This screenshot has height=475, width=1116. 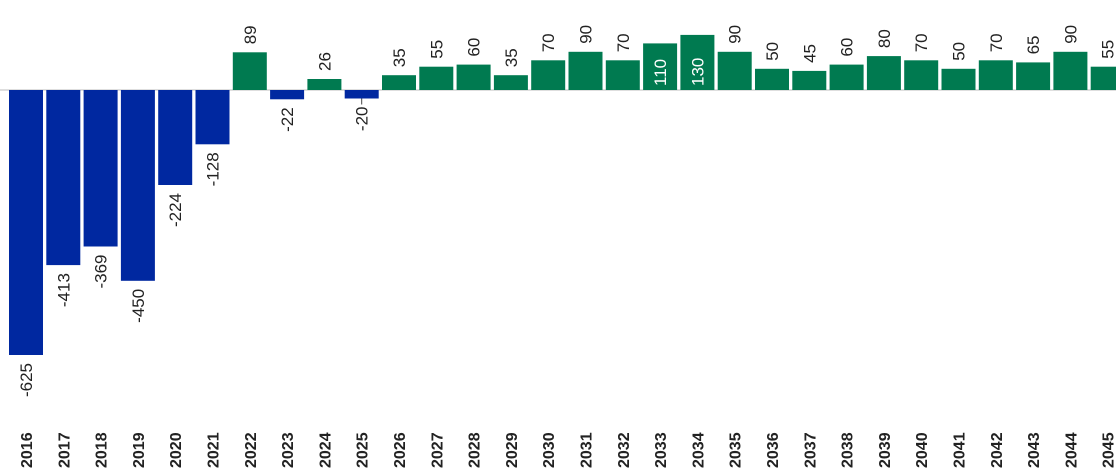 What do you see at coordinates (101, 272) in the screenshot?
I see `value-label-2018: -369` at bounding box center [101, 272].